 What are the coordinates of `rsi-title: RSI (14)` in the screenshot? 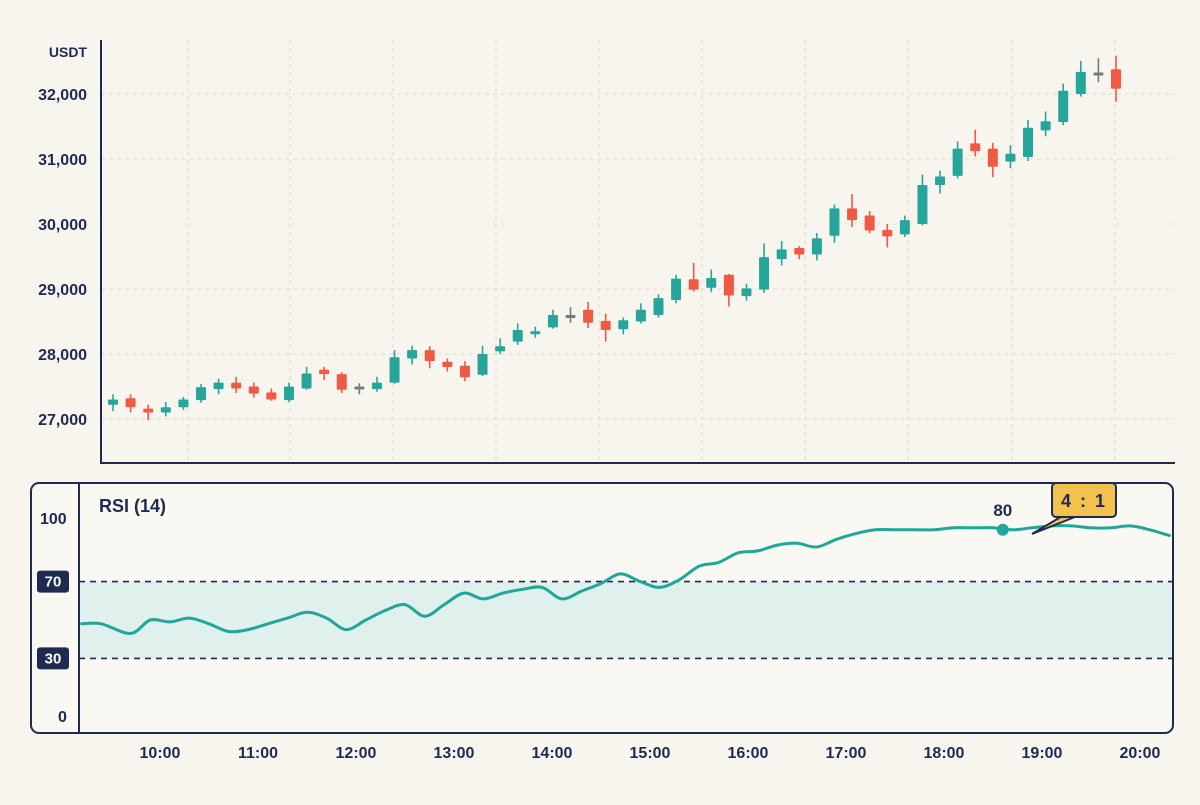 It's located at (132, 506).